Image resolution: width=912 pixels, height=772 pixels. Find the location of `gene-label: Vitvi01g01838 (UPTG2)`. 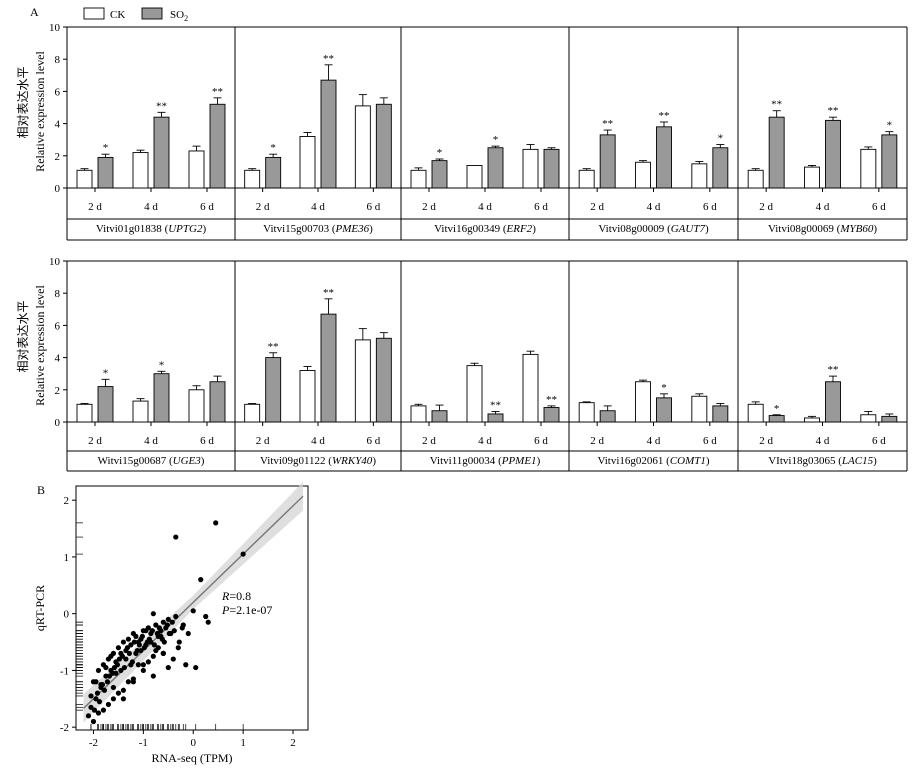

gene-label: Vitvi01g01838 (UPTG2) is located at coordinates (151, 229).